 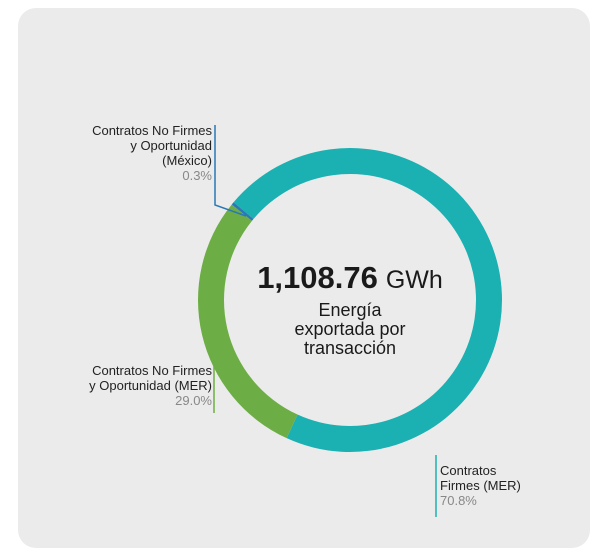 I want to click on slice-label: Contratos Firmes (MER) 70.8%, so click(x=482, y=485).